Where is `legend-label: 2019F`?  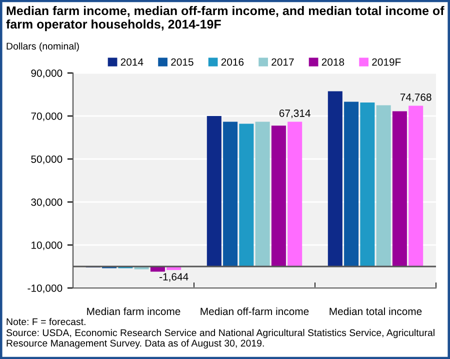 legend-label: 2019F is located at coordinates (386, 62).